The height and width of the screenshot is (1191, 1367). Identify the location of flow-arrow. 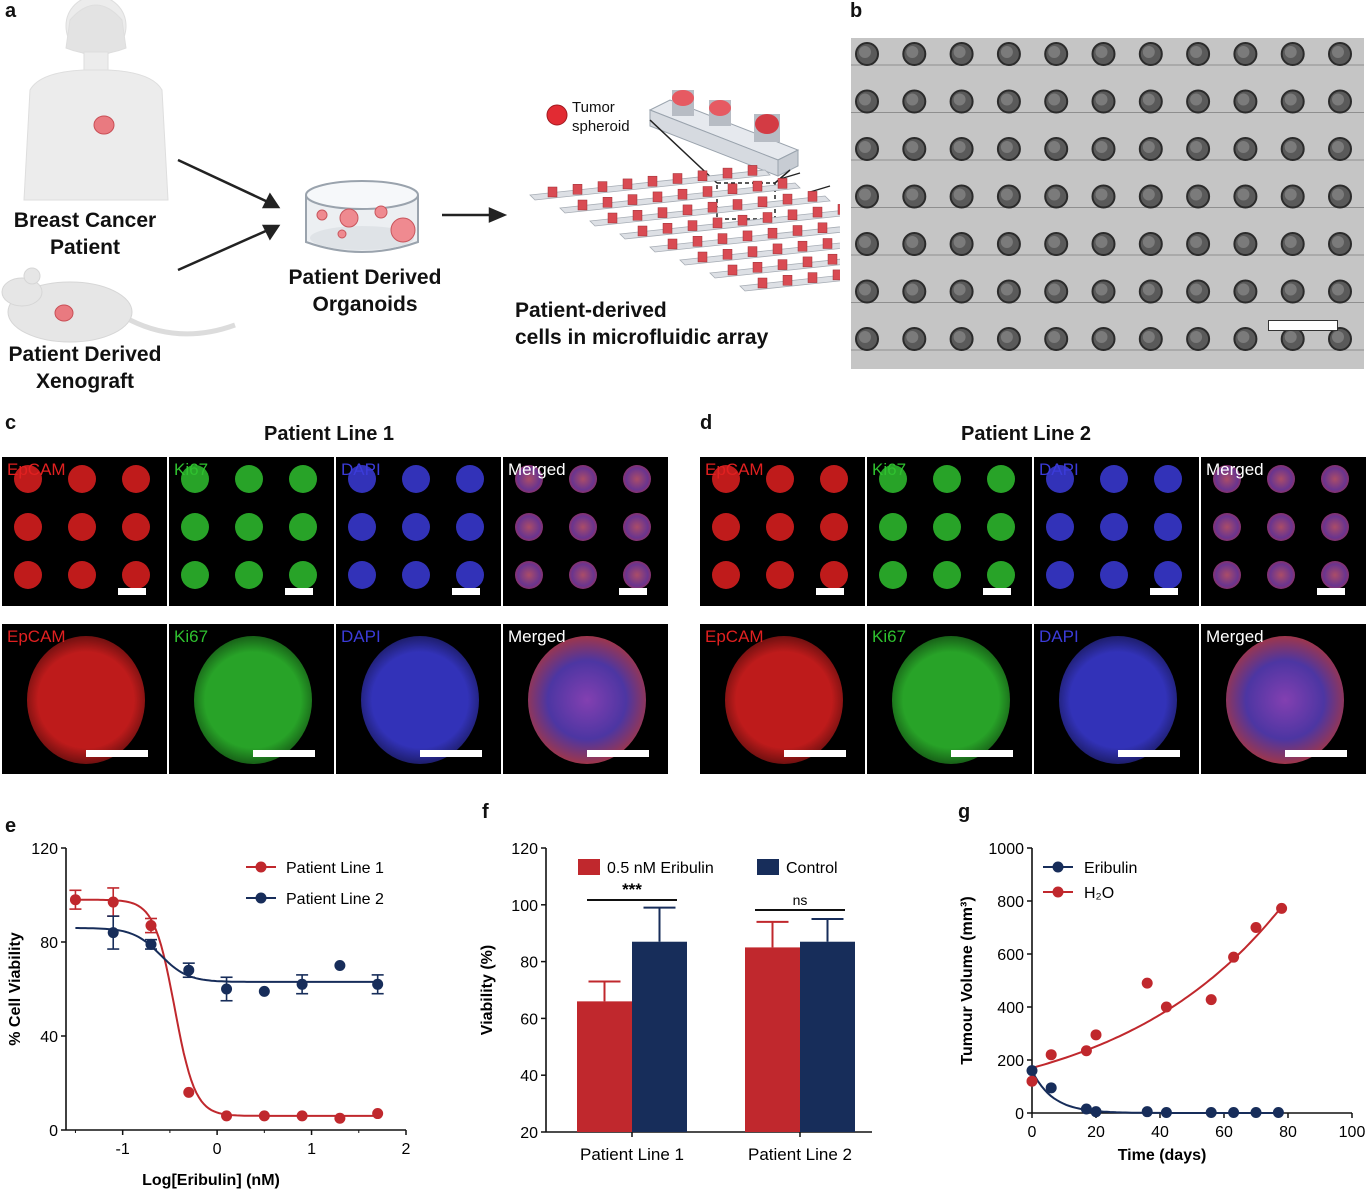
(820, 189).